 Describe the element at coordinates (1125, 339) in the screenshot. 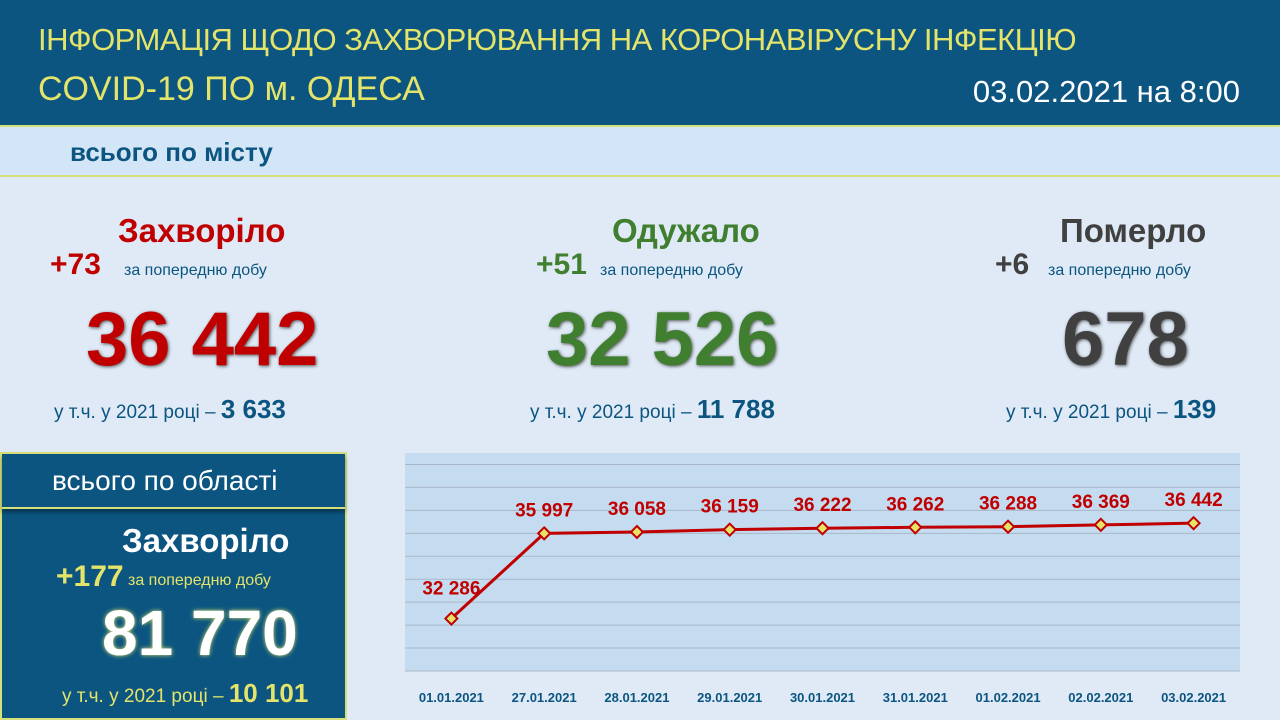

I see `died-total: 678` at that location.